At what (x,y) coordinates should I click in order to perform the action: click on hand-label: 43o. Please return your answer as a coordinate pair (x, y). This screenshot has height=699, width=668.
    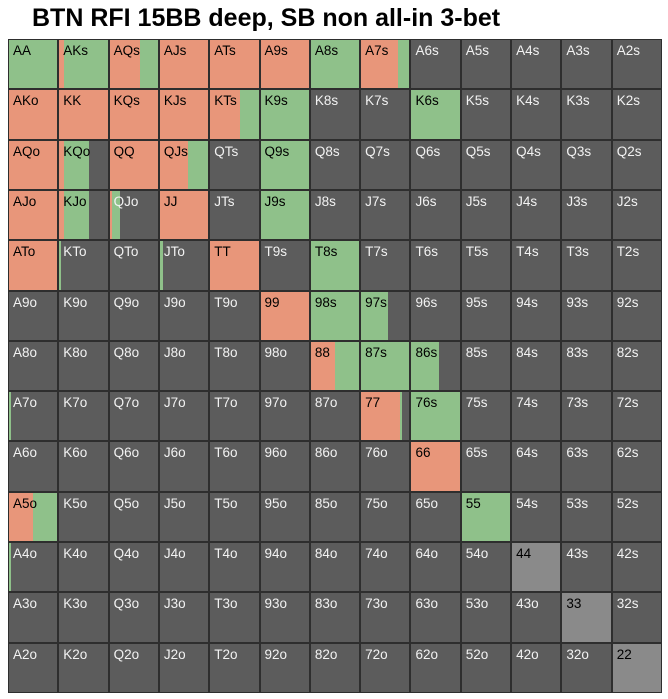
    Looking at the image, I should click on (527, 604).